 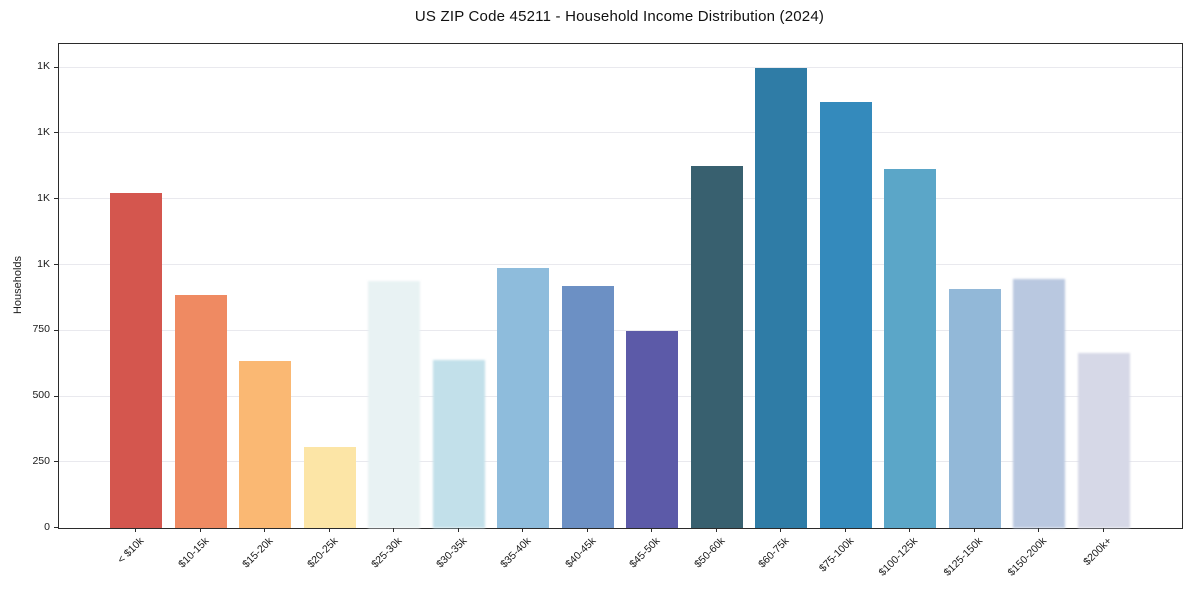 What do you see at coordinates (18, 285) in the screenshot?
I see `y-axis-label: Households` at bounding box center [18, 285].